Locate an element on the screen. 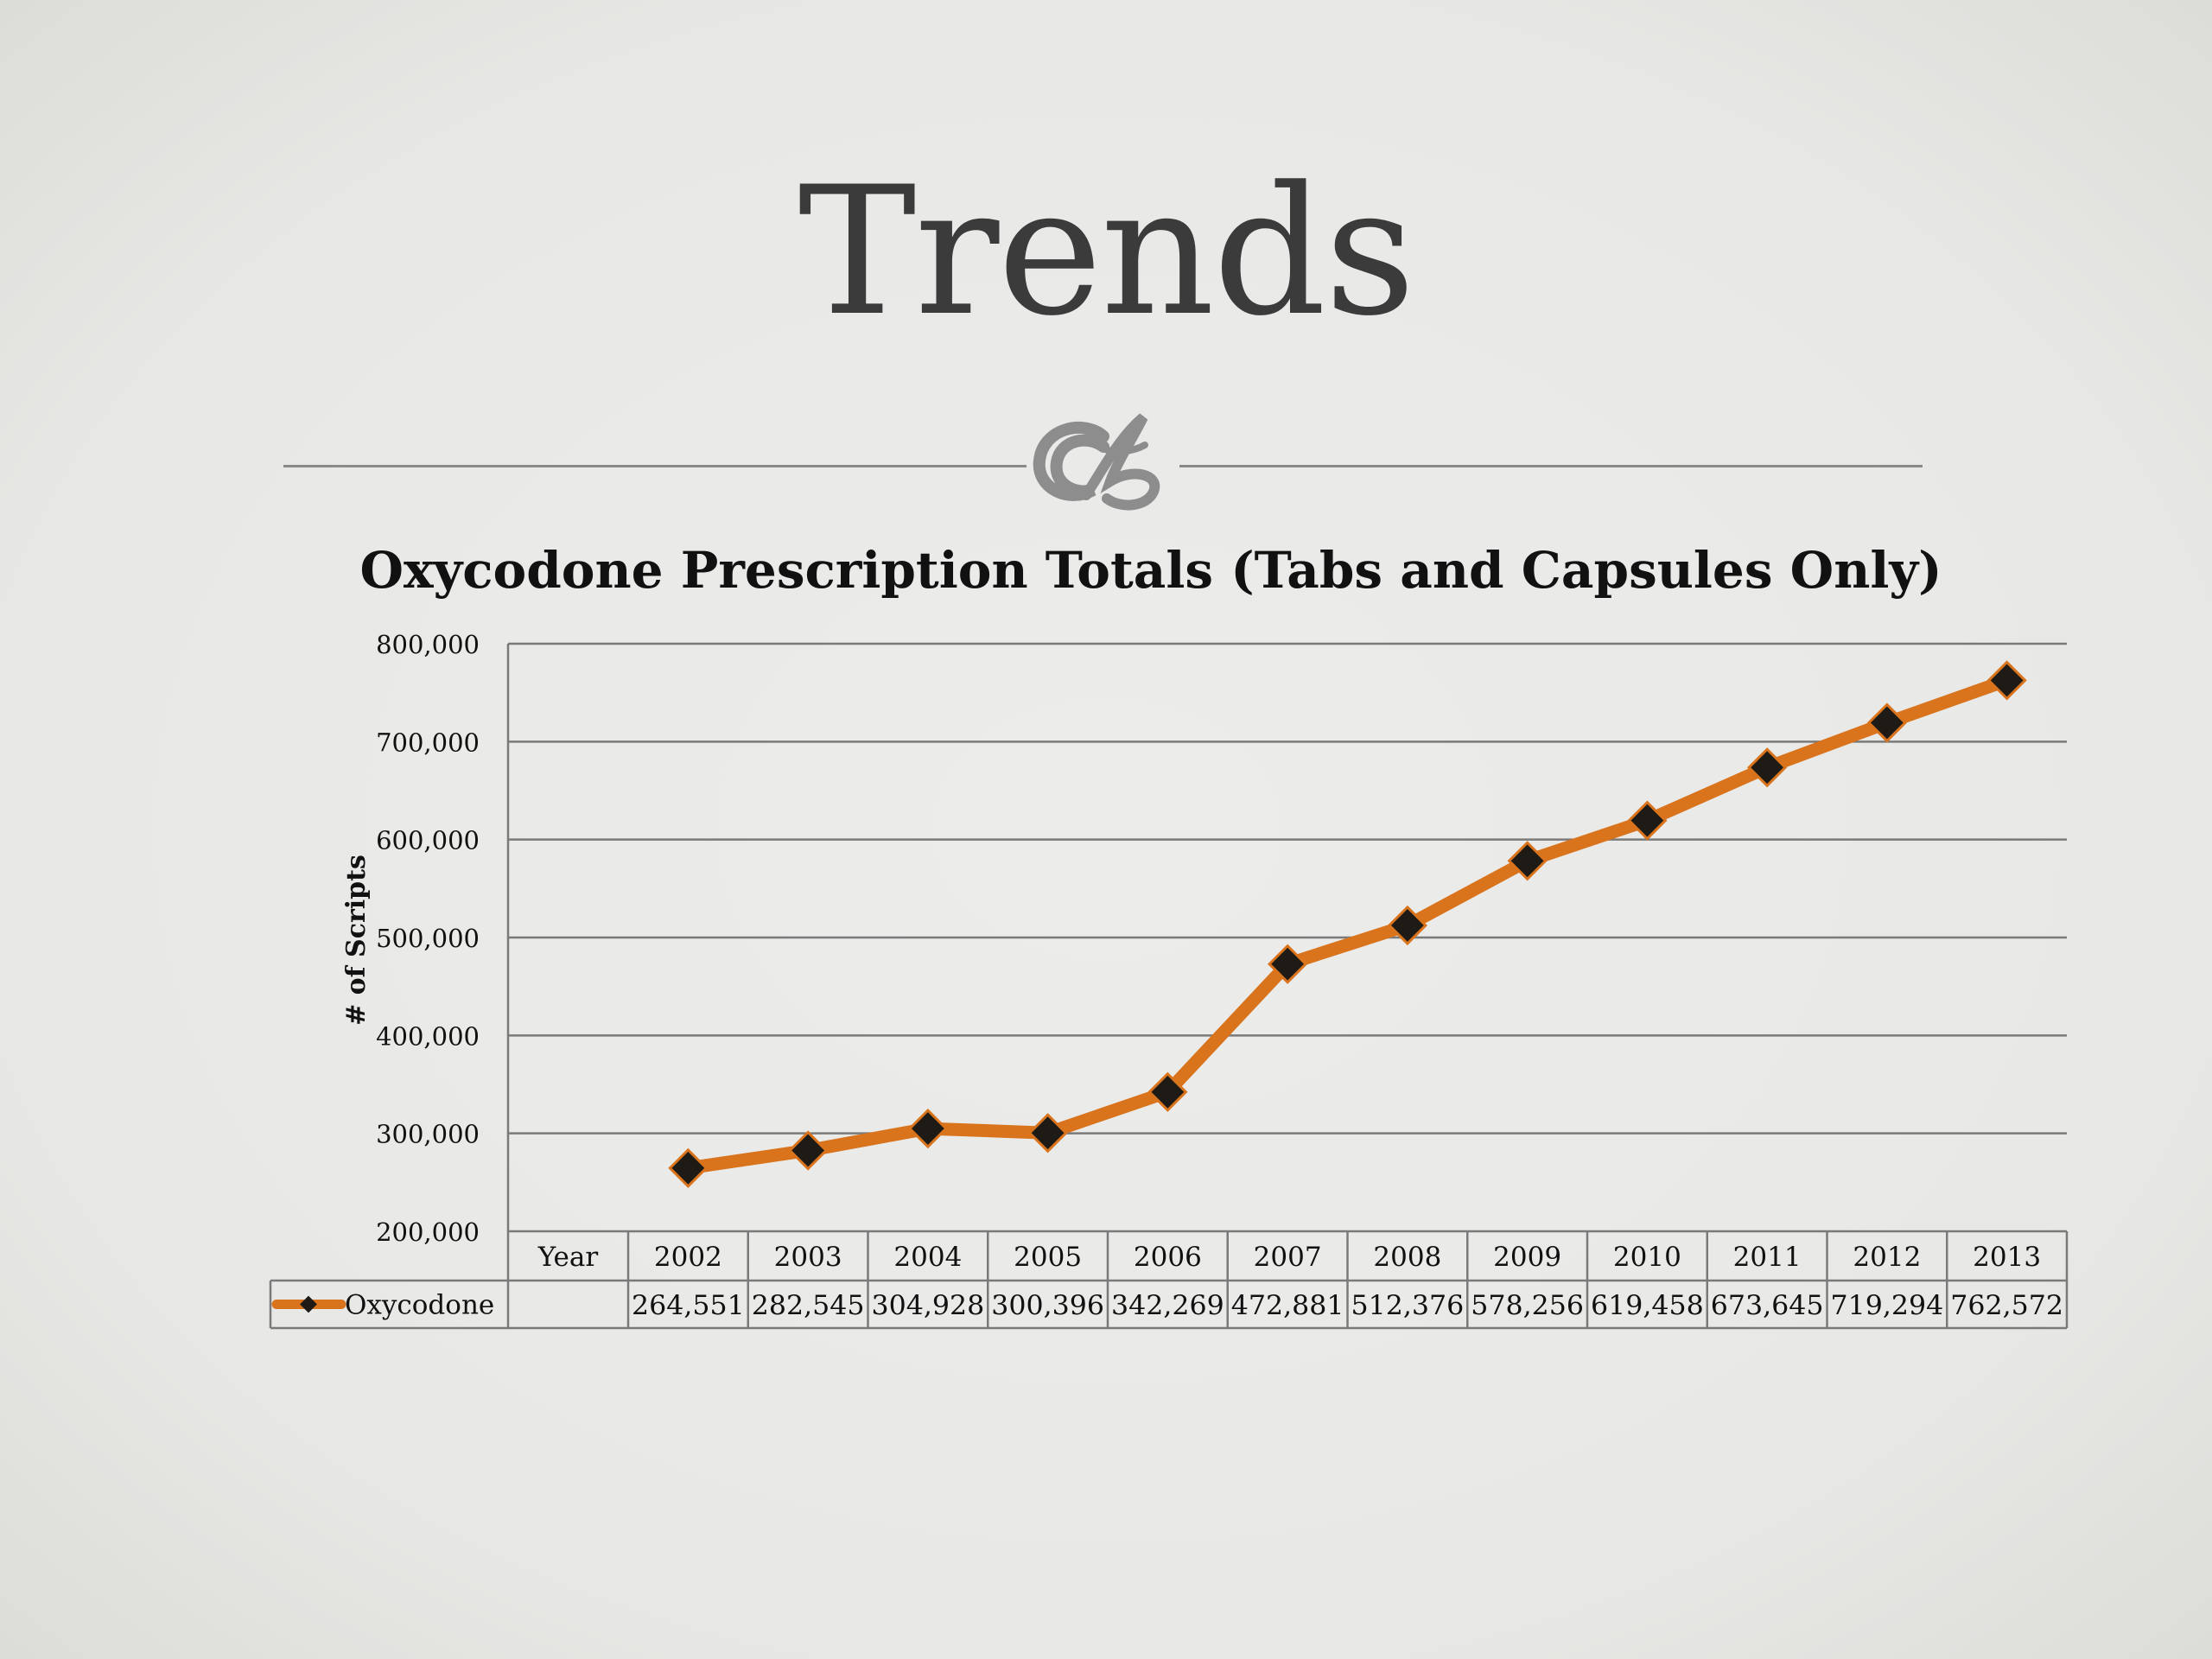  x-tick-label: 2002 is located at coordinates (688, 1257).